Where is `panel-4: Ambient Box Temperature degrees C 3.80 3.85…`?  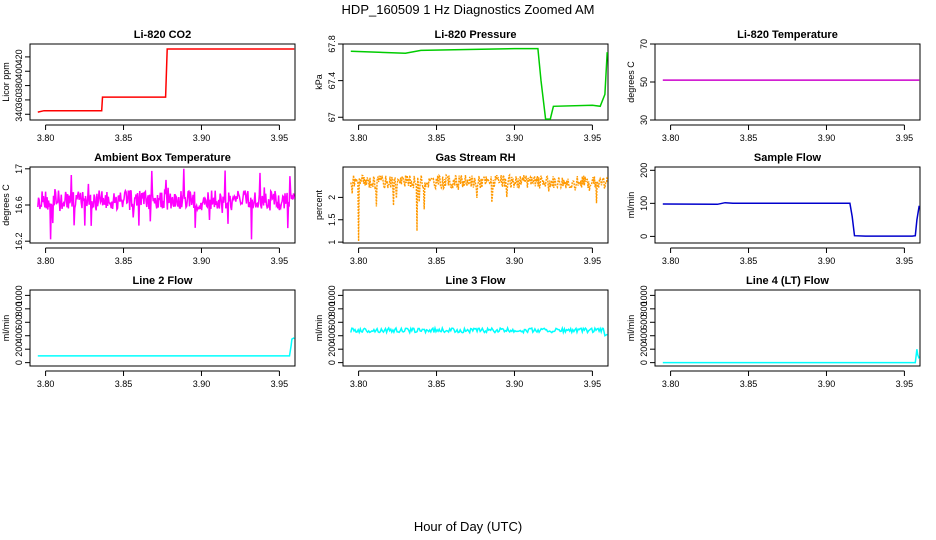
panel-4: Ambient Box Temperature degrees C 3.80 3.85… is located at coordinates (148, 209).